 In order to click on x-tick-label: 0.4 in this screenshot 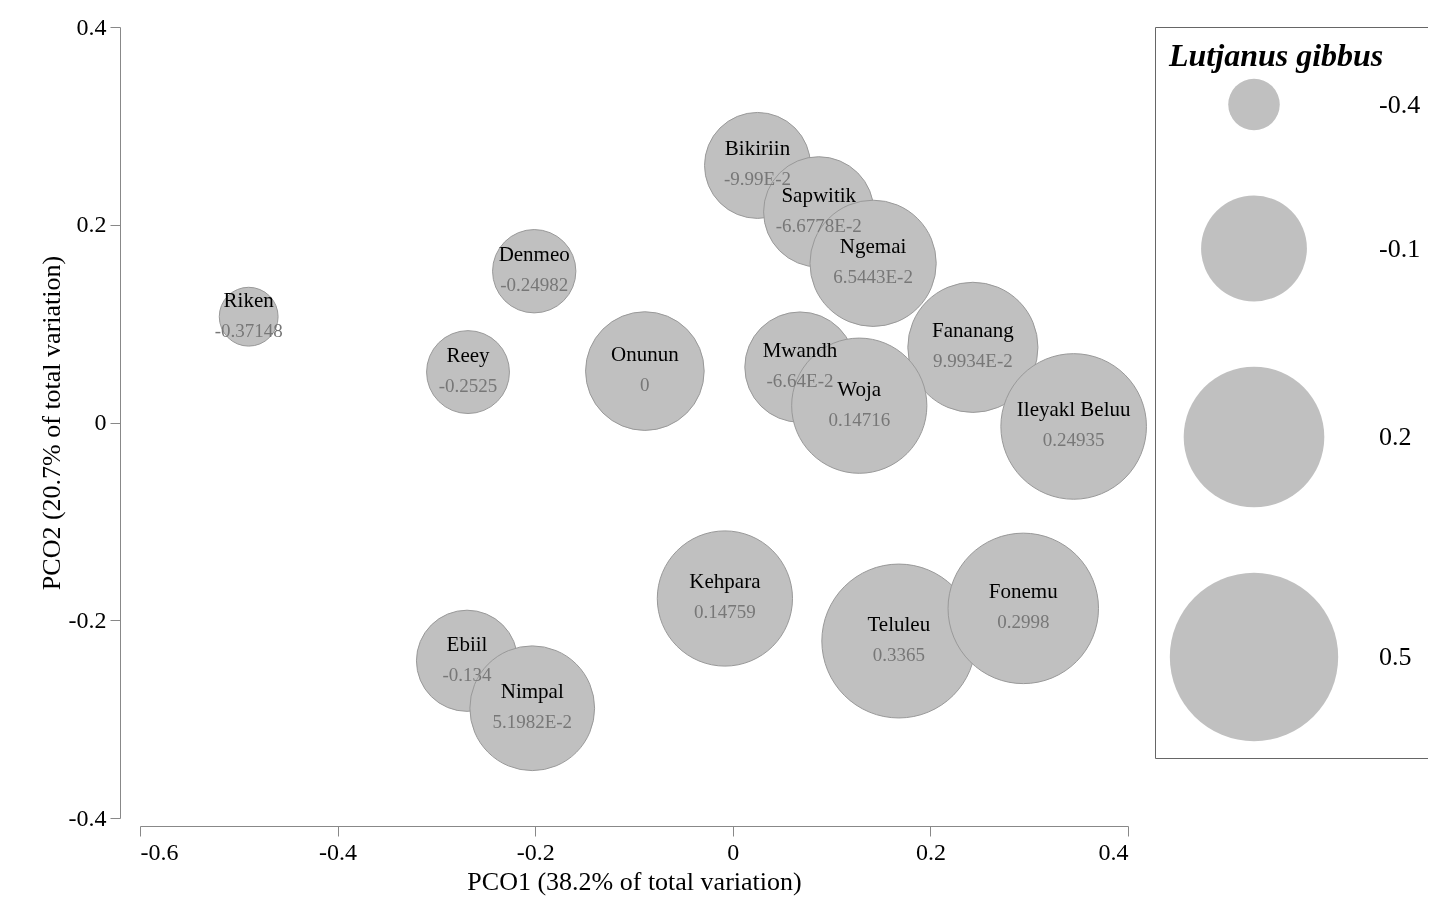, I will do `click(1113, 851)`.